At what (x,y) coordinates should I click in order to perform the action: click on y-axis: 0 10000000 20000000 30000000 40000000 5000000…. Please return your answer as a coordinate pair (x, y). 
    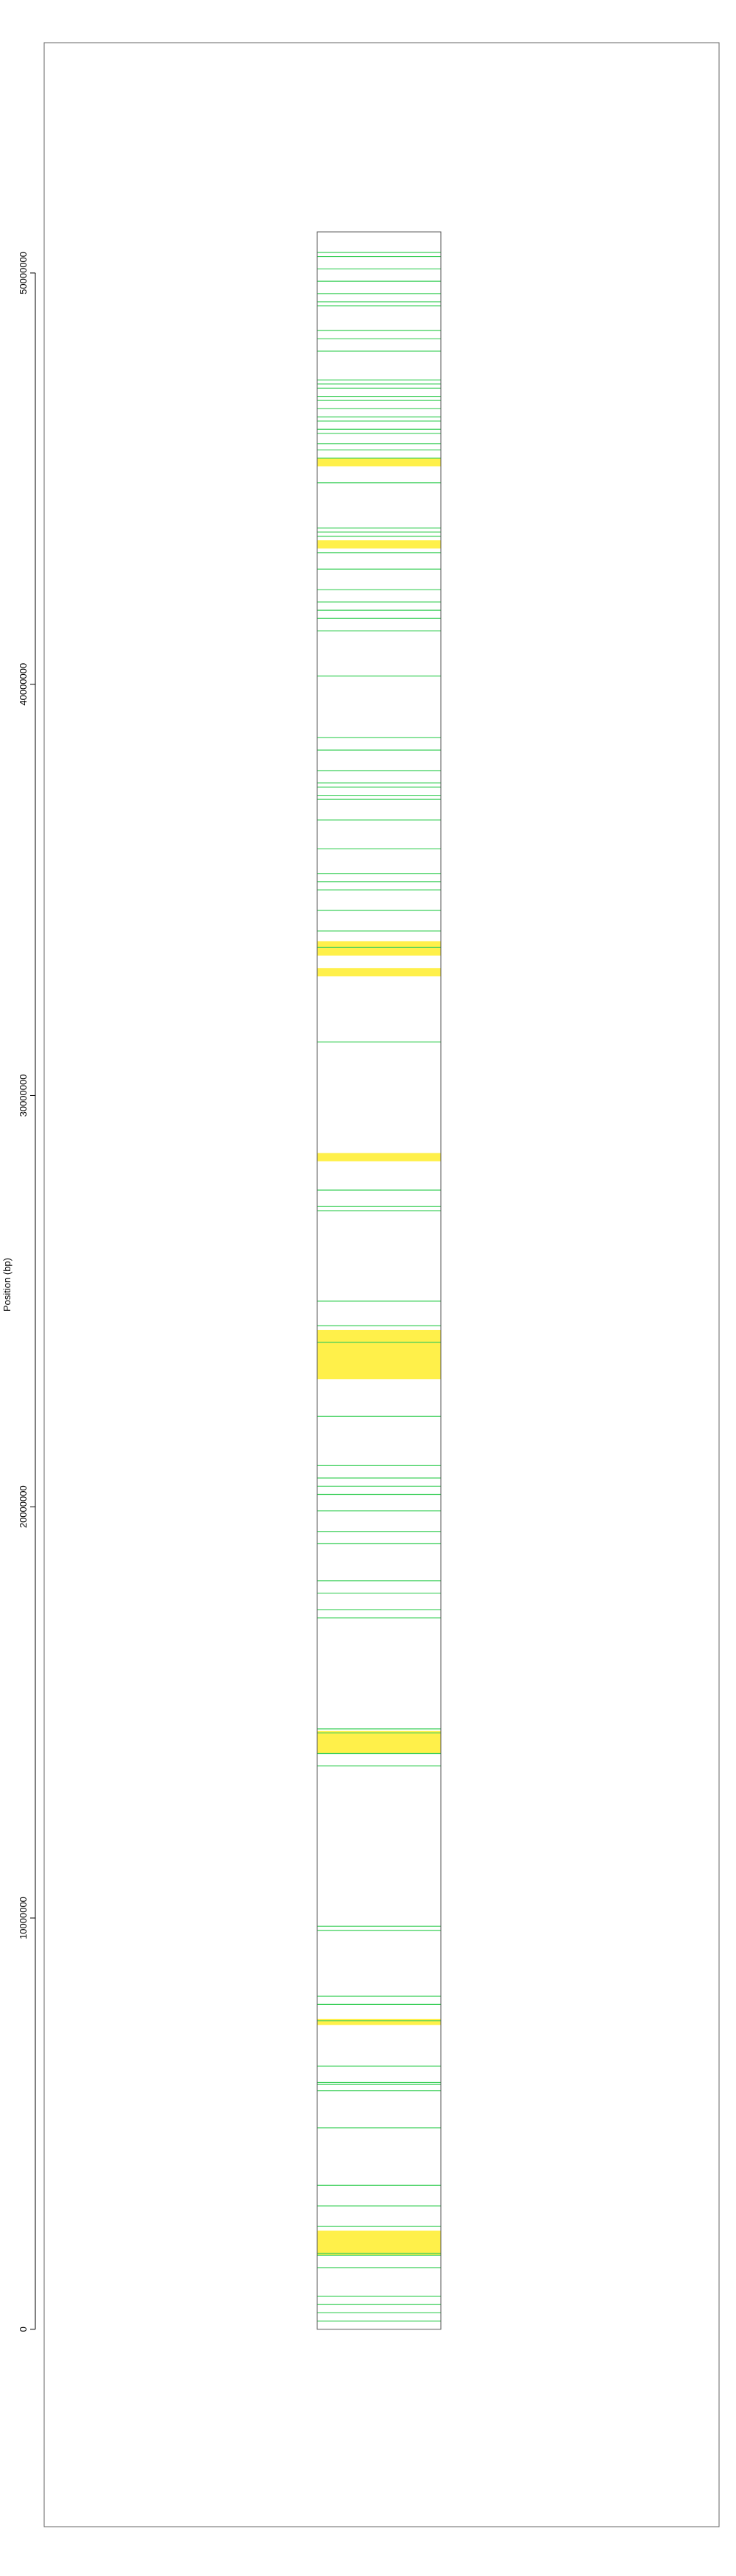
    Looking at the image, I should click on (27, 1292).